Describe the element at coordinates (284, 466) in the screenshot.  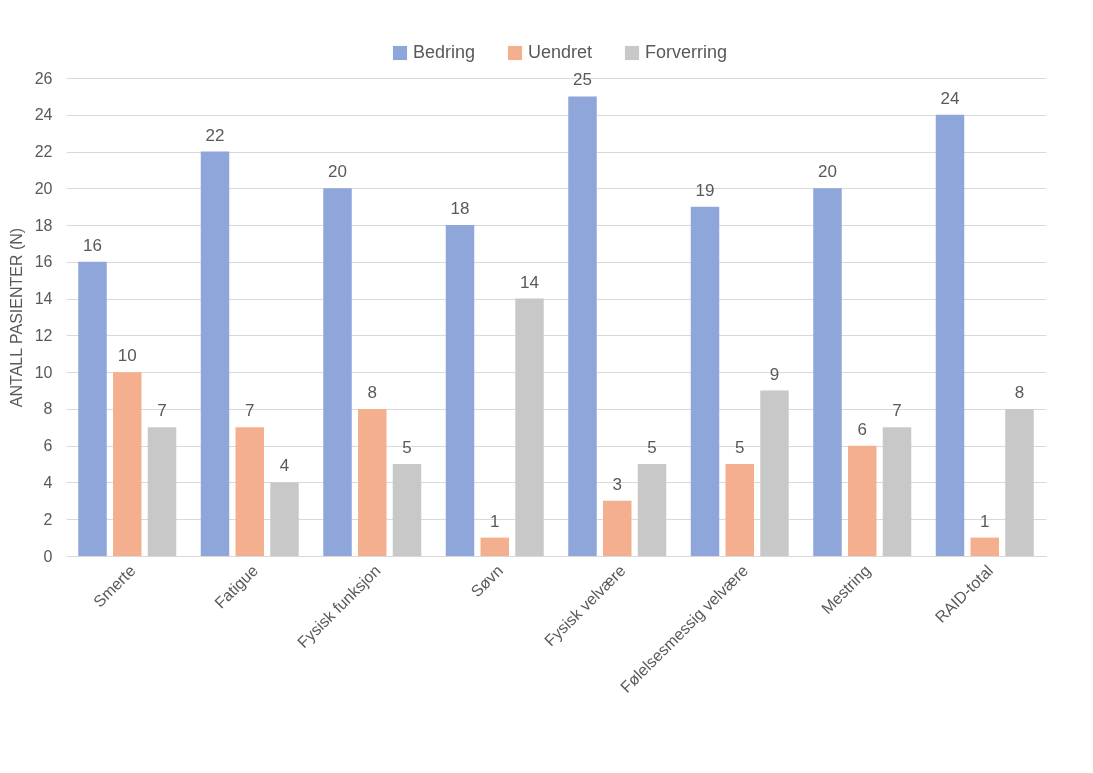
I see `data-label: 4` at that location.